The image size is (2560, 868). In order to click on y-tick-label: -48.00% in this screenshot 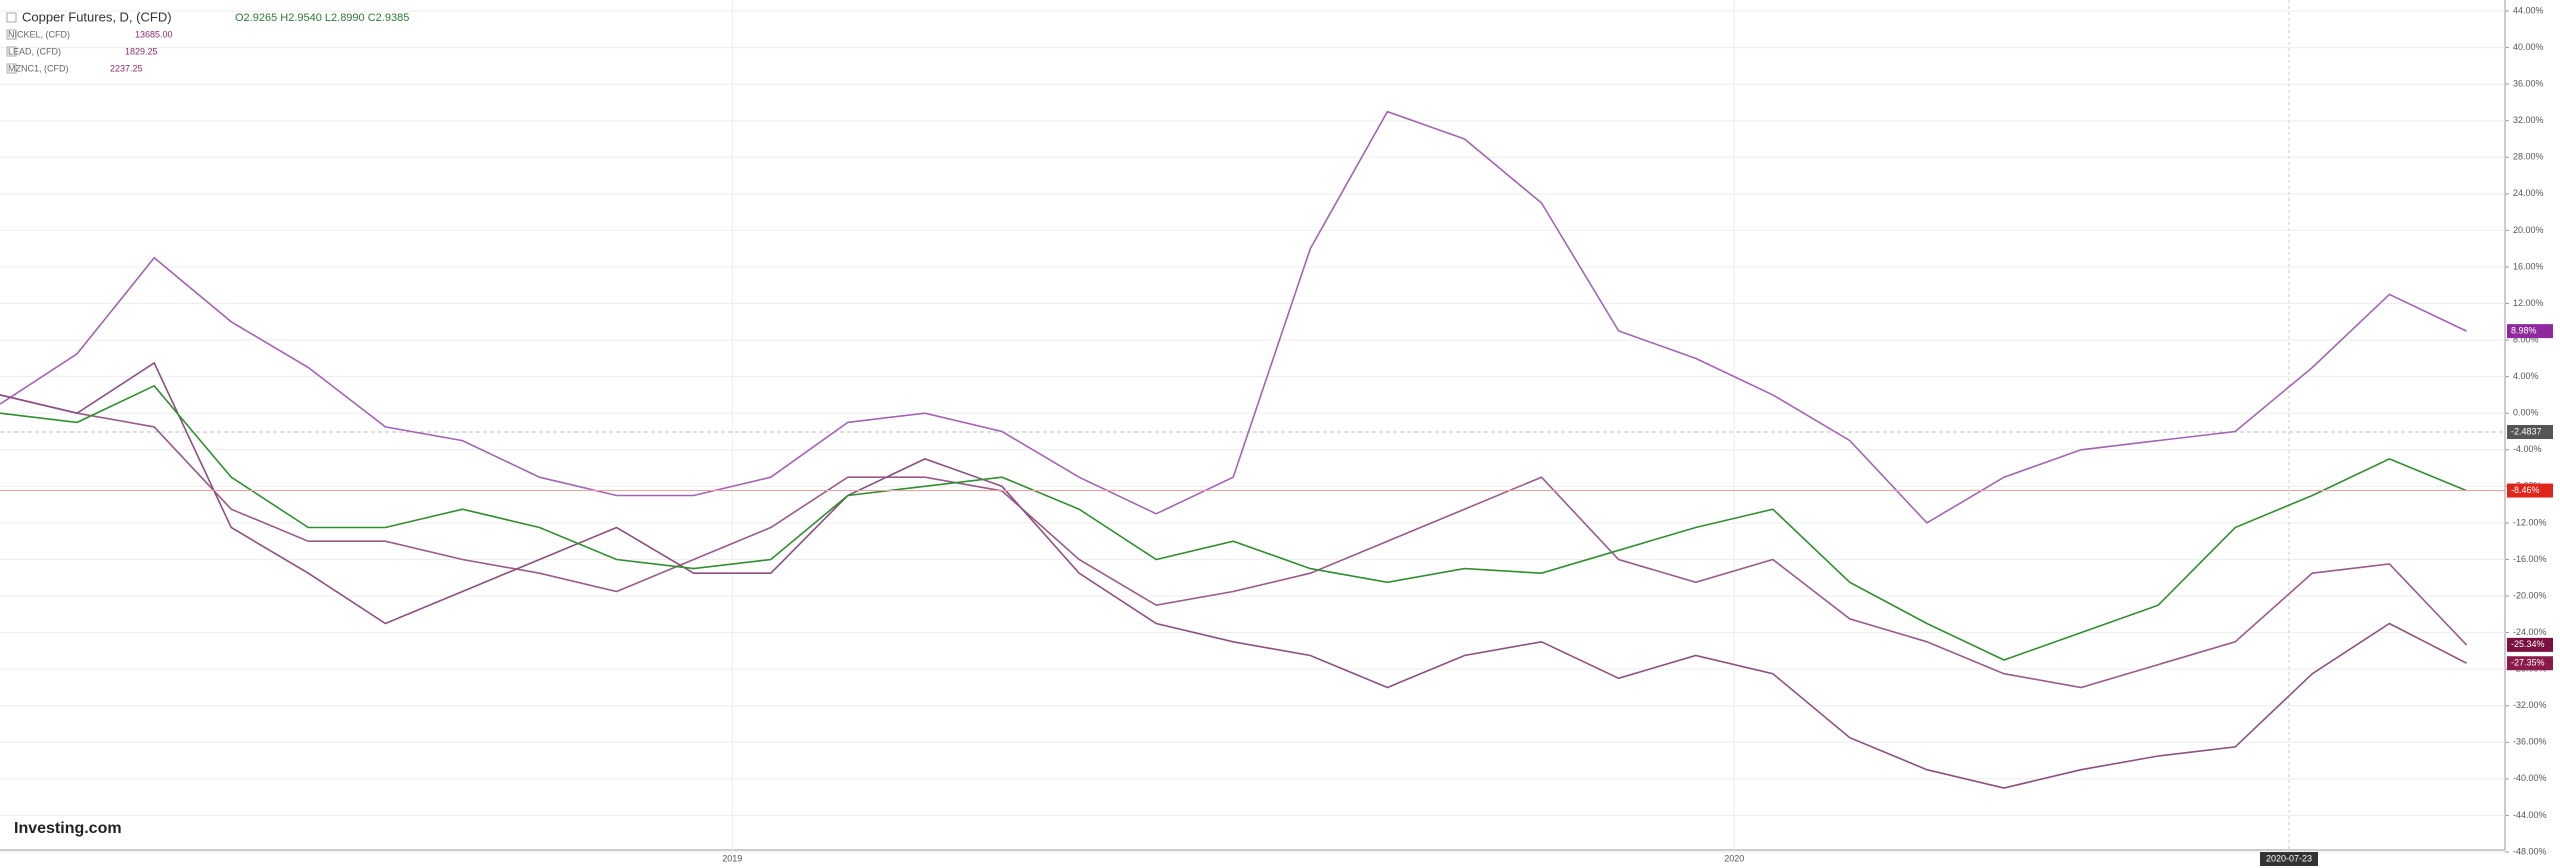, I will do `click(2530, 851)`.